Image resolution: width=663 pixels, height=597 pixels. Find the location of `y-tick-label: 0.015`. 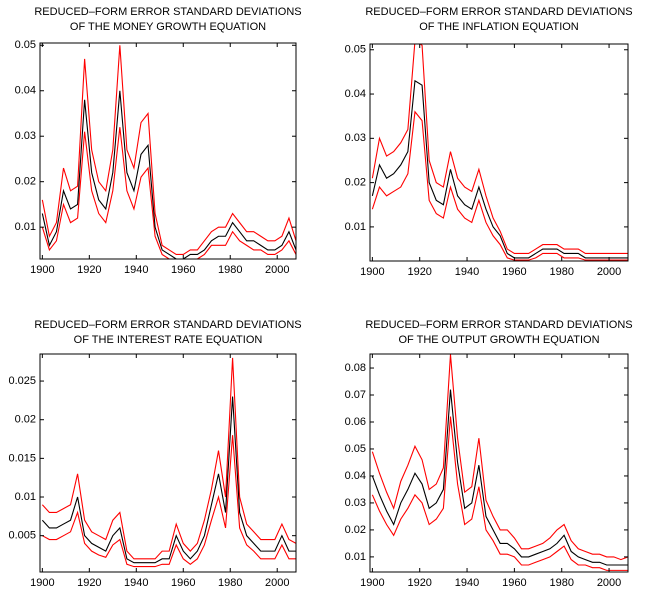

y-tick-label: 0.015 is located at coordinates (22, 458).